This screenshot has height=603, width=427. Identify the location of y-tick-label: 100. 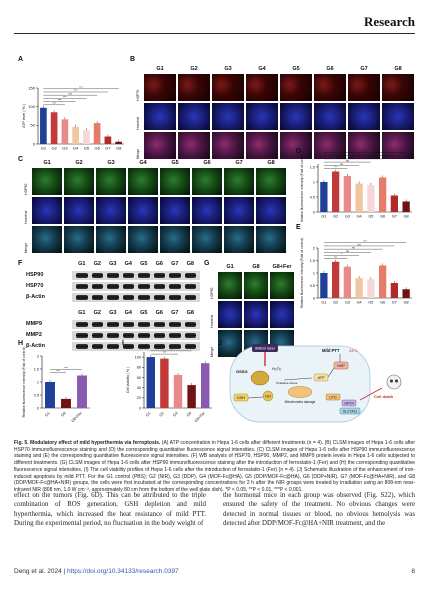
(138, 357).